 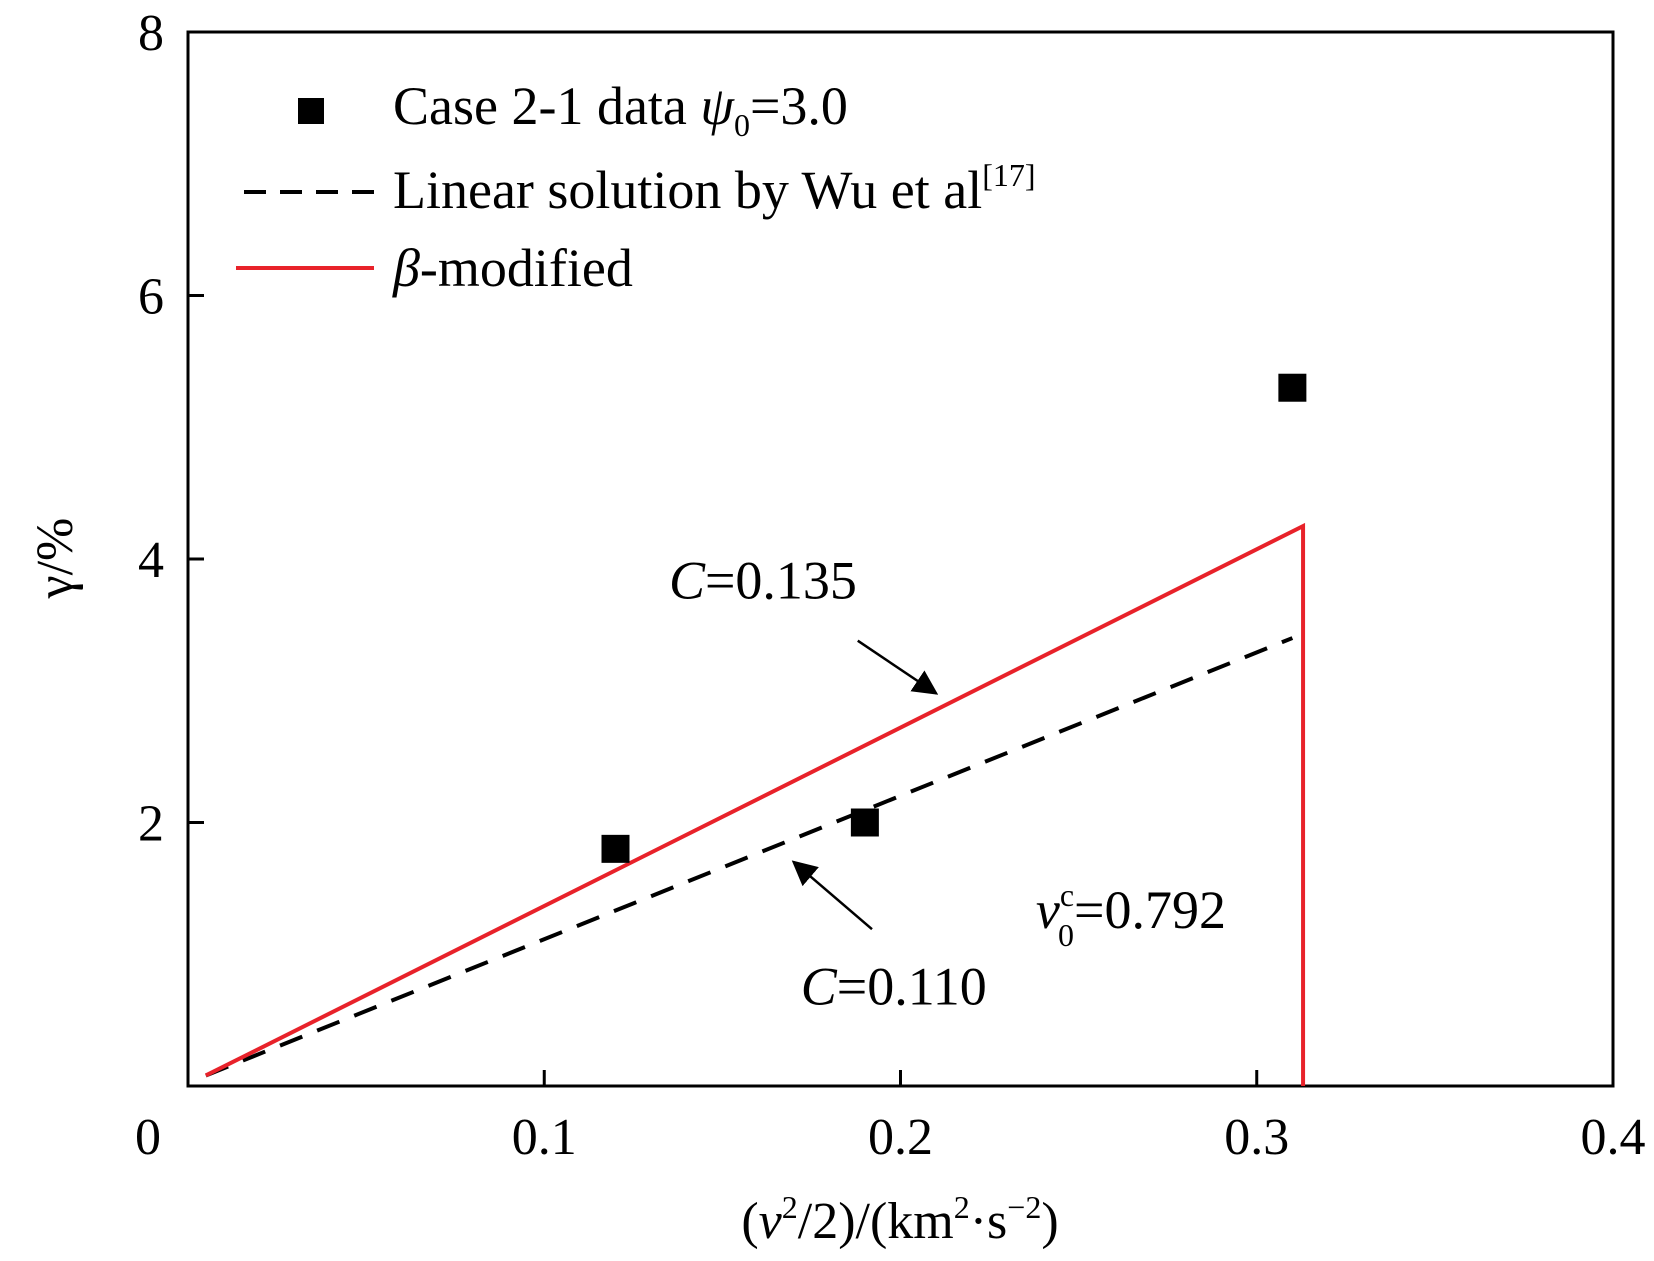 I want to click on y-tick-label: 4, so click(x=151, y=560).